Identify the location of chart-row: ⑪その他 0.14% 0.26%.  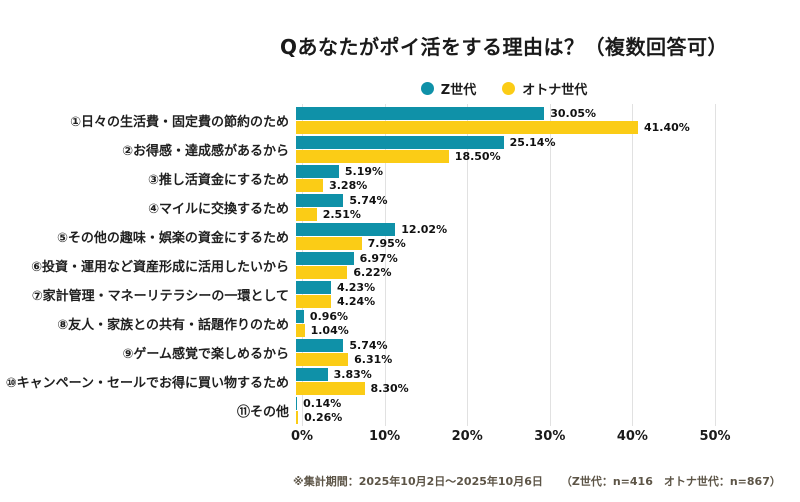
(400, 410).